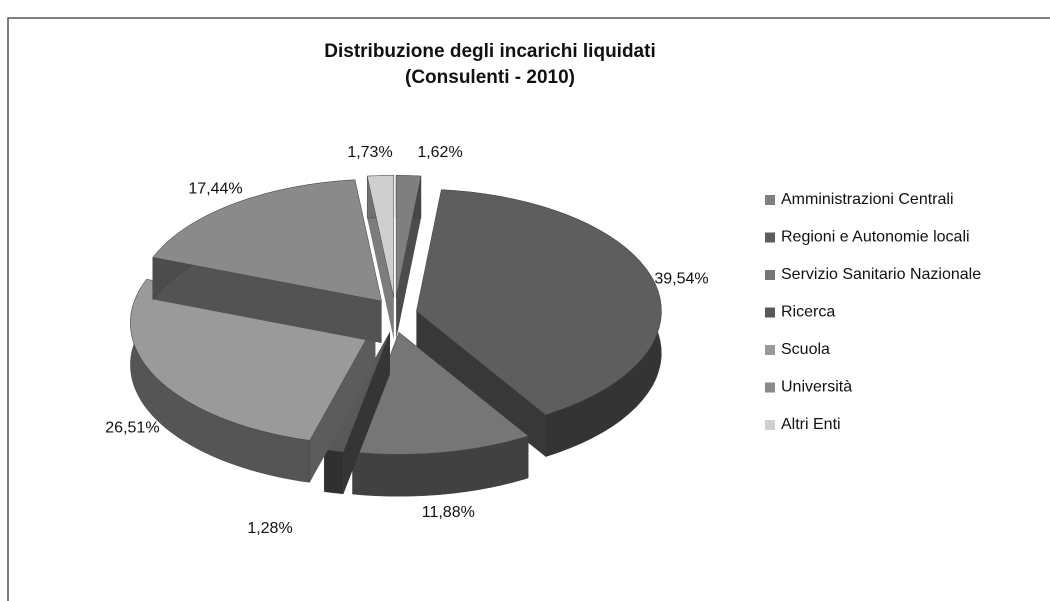  I want to click on legend-label: Altri Enti, so click(811, 424).